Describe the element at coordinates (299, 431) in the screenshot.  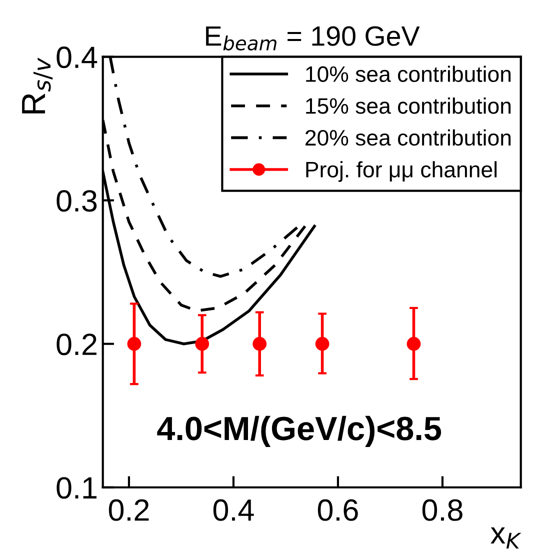
I see `annotation: 4.0<M/(GeV/c)<8.5` at that location.